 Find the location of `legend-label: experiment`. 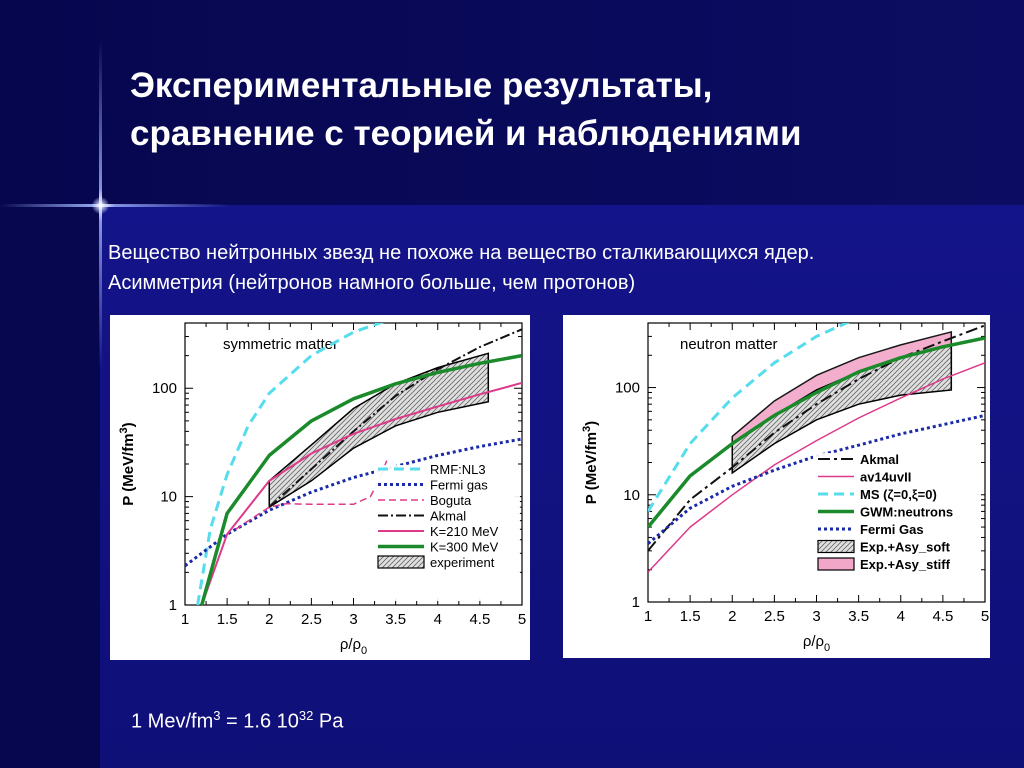

legend-label: experiment is located at coordinates (462, 562).